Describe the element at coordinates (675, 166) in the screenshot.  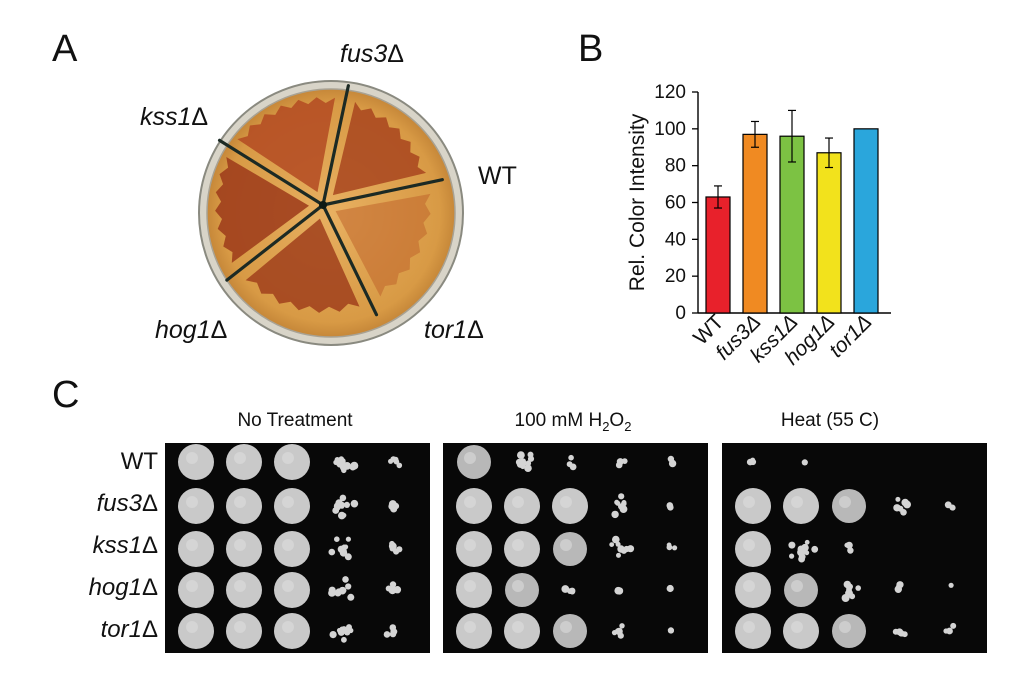
I see `y-tick-label: 80` at that location.